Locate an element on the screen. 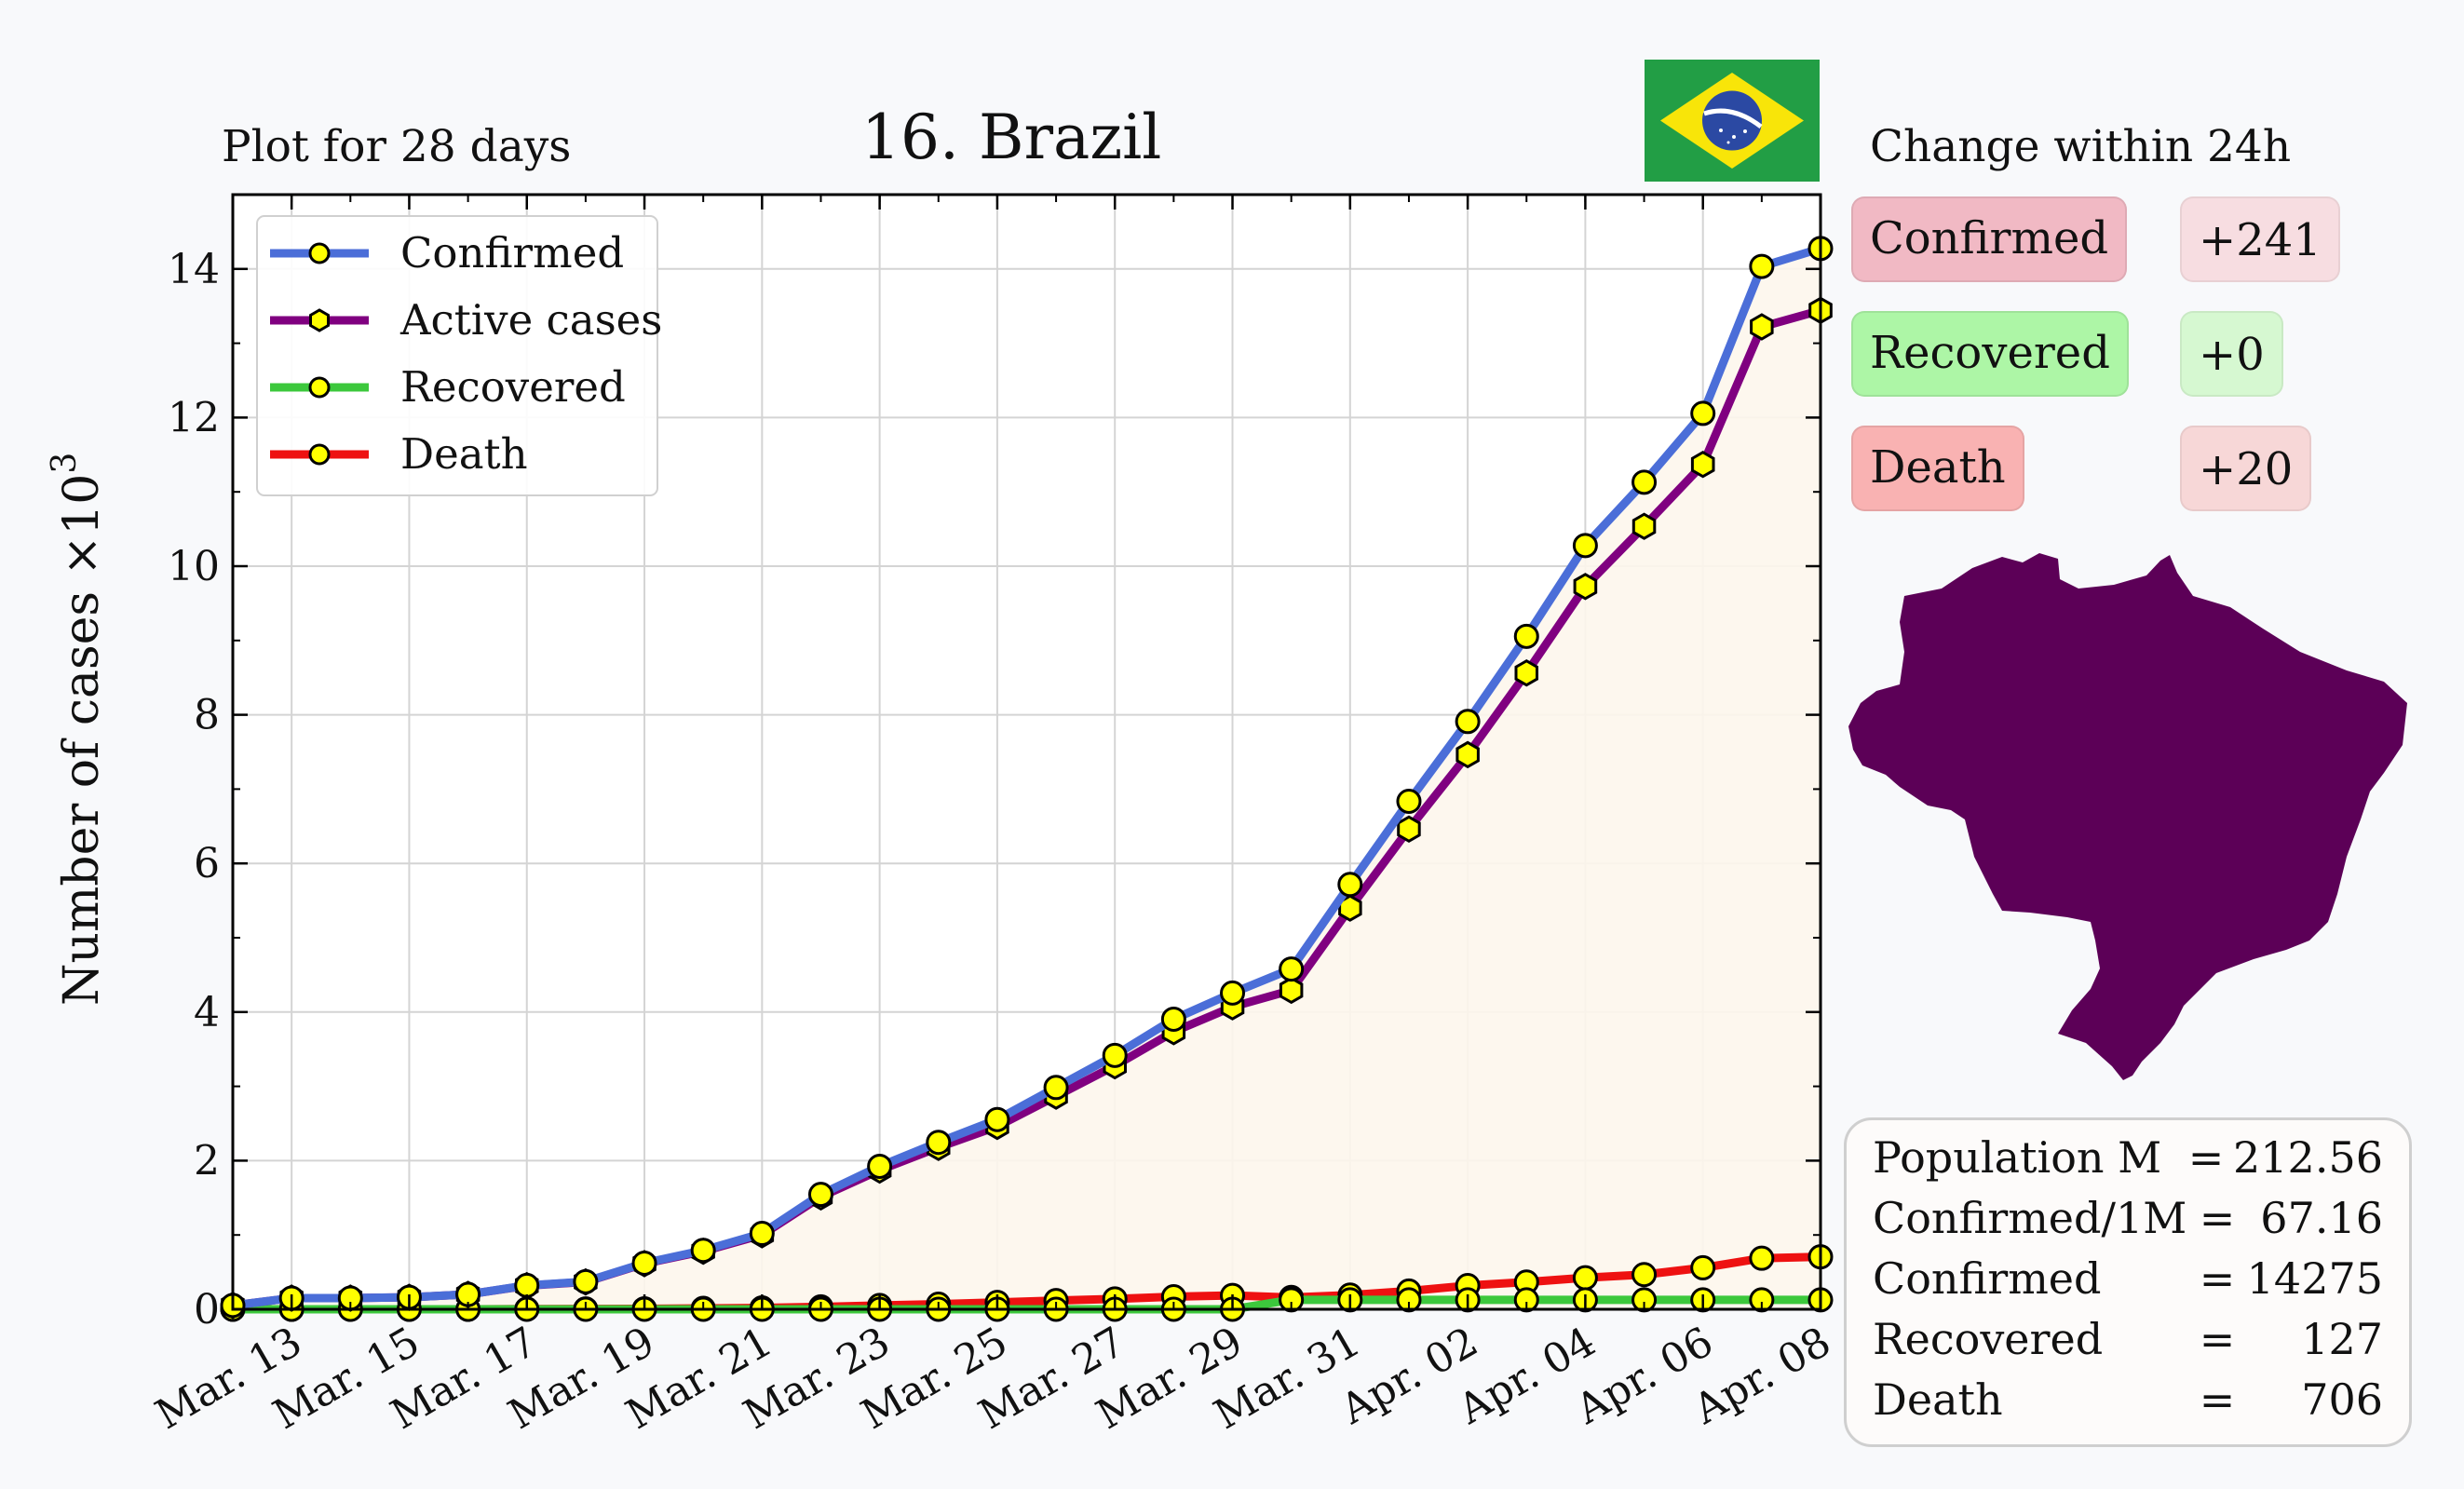 The height and width of the screenshot is (1489, 2464). legend-label: Confirmed is located at coordinates (512, 252).